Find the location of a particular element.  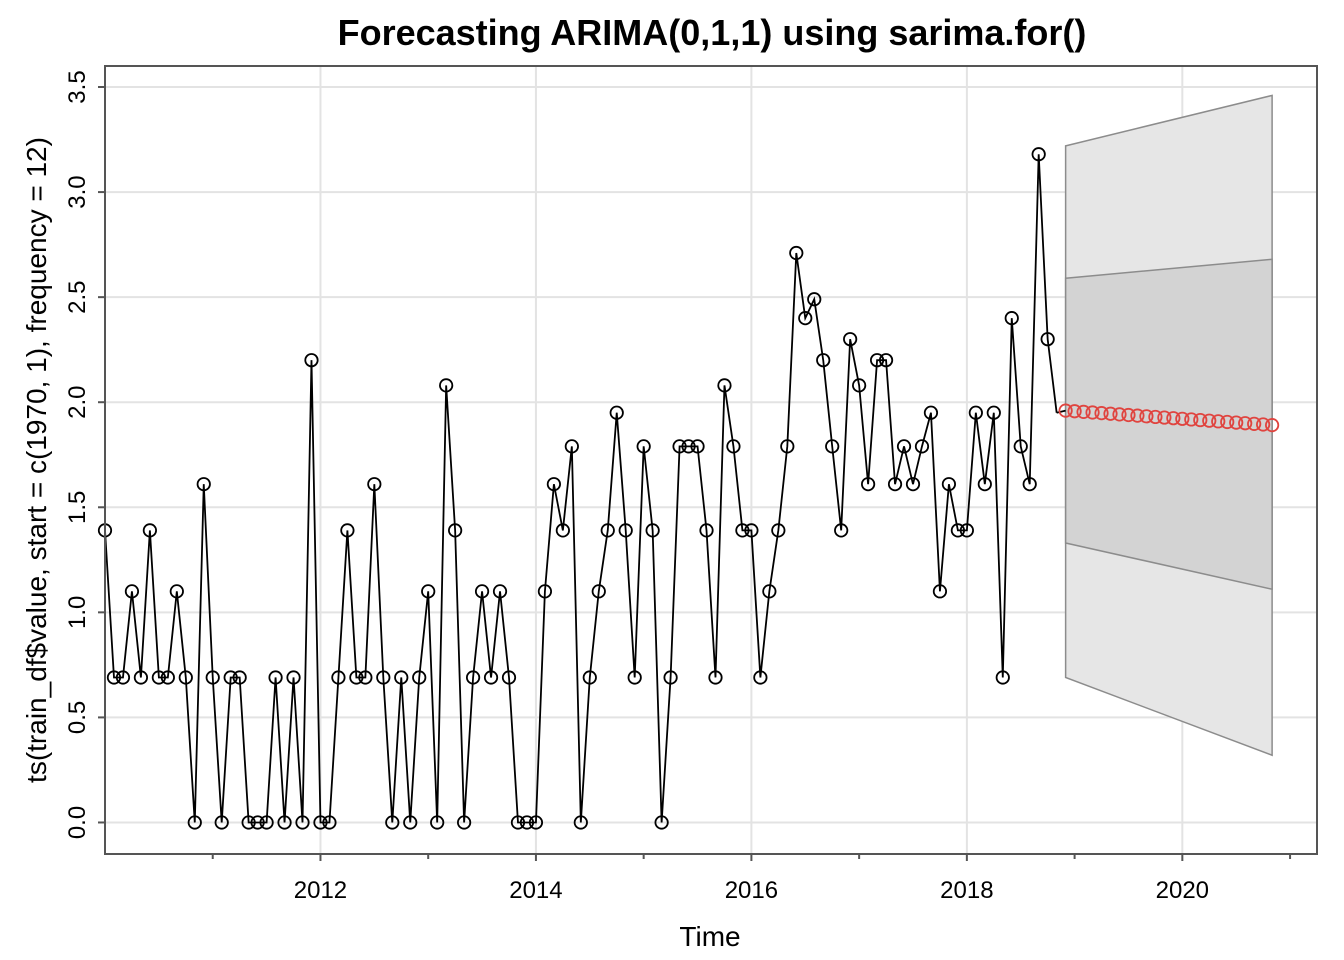

x-tick-label: 2020 is located at coordinates (1182, 890).